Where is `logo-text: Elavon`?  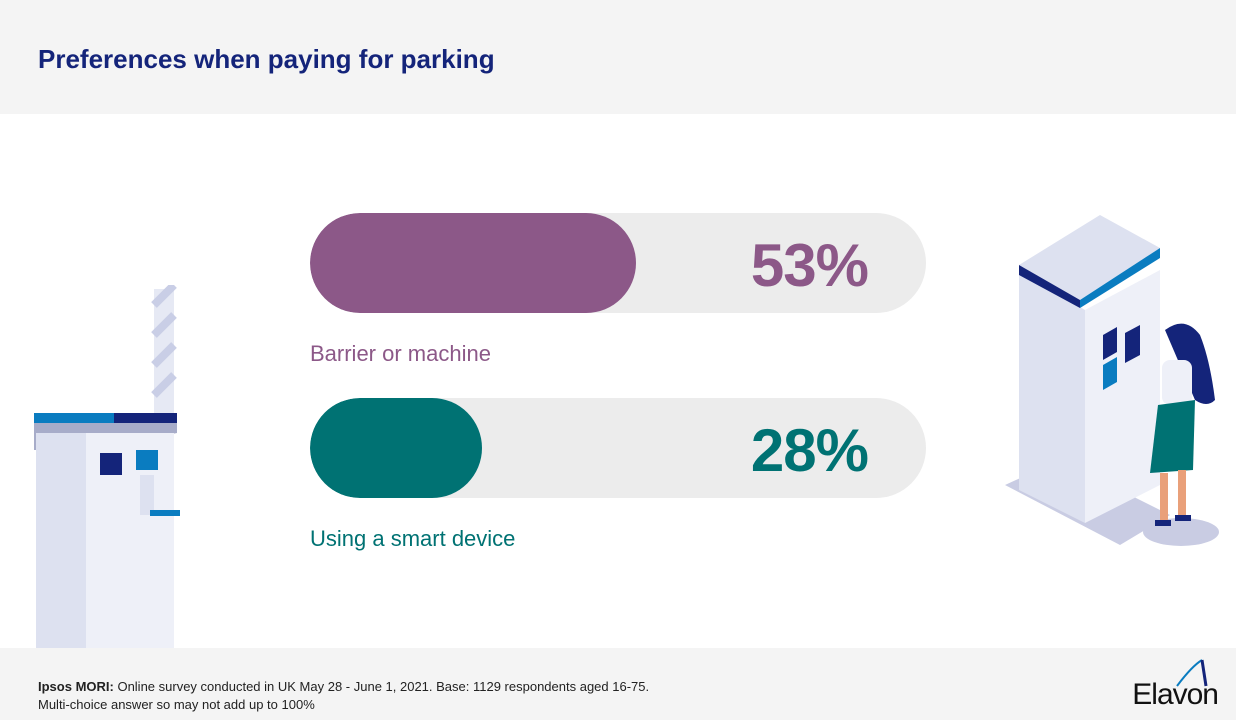 logo-text: Elavon is located at coordinates (1175, 694).